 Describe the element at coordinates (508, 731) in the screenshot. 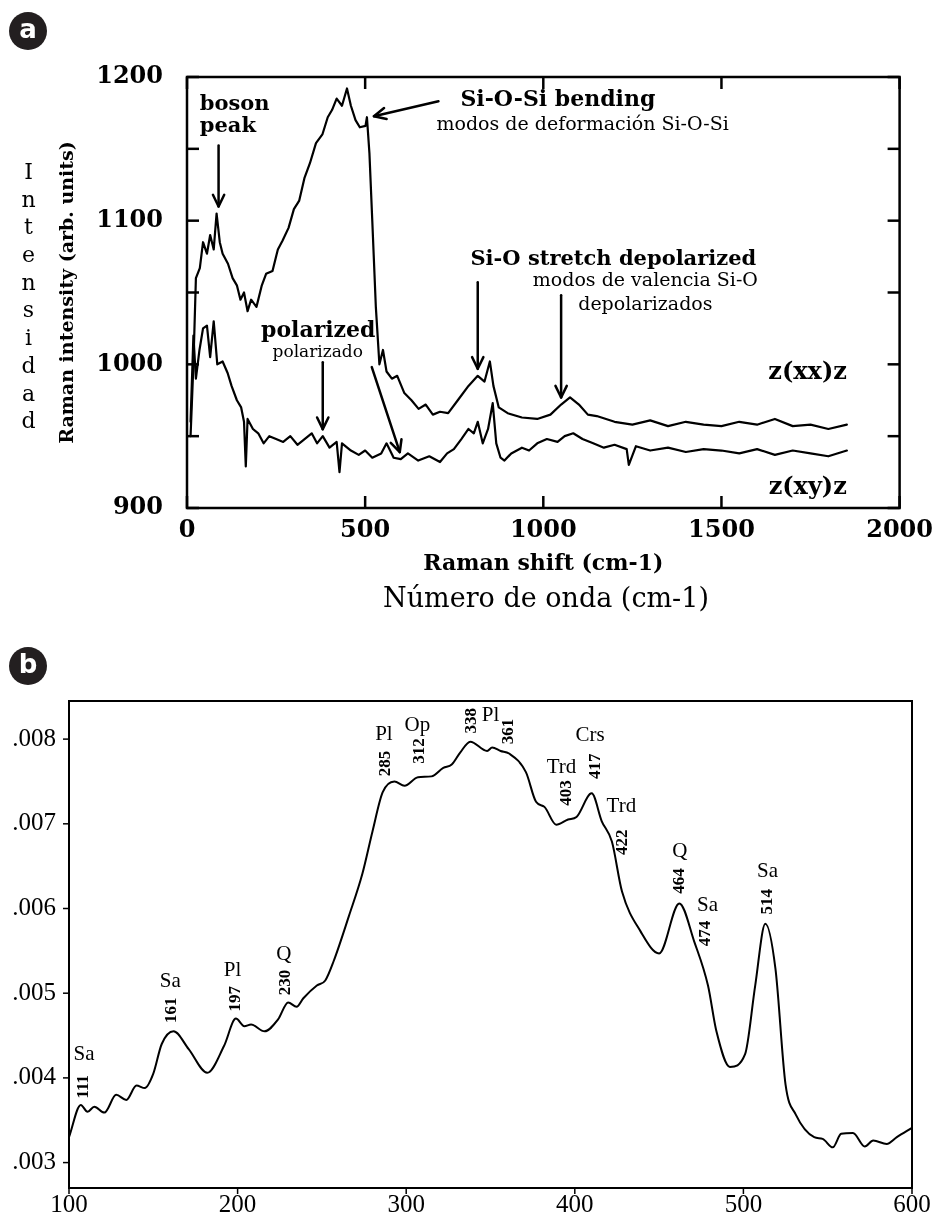

I see `annotation: 361` at that location.